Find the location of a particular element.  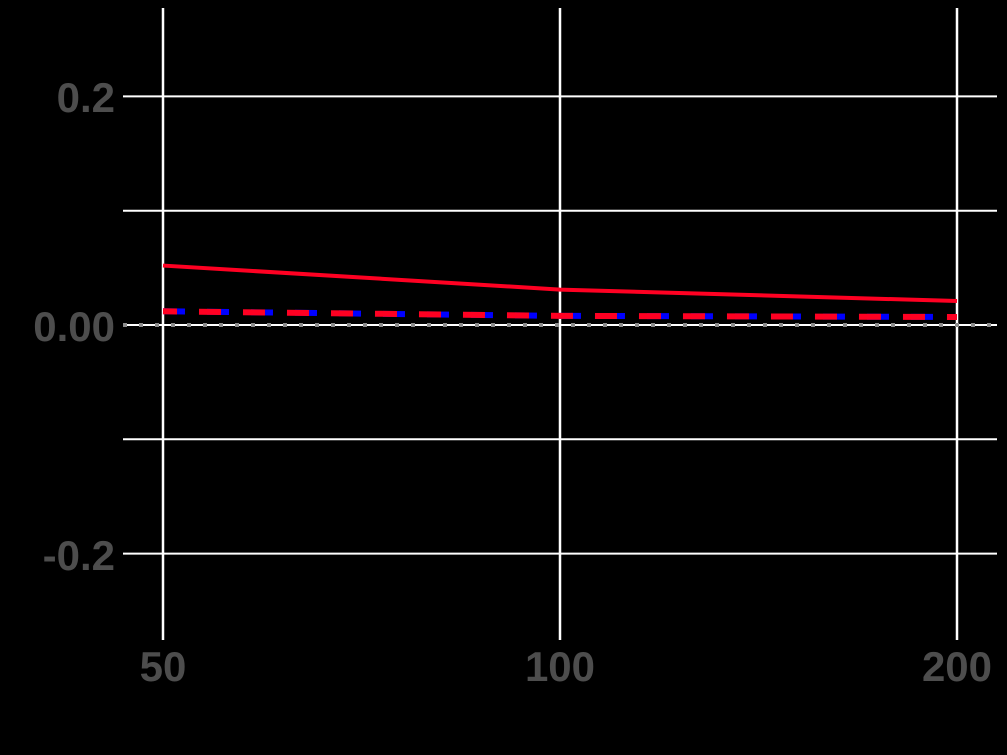

y-axis-ticks: 0.2 0.00 -0.2 is located at coordinates (74, 326).